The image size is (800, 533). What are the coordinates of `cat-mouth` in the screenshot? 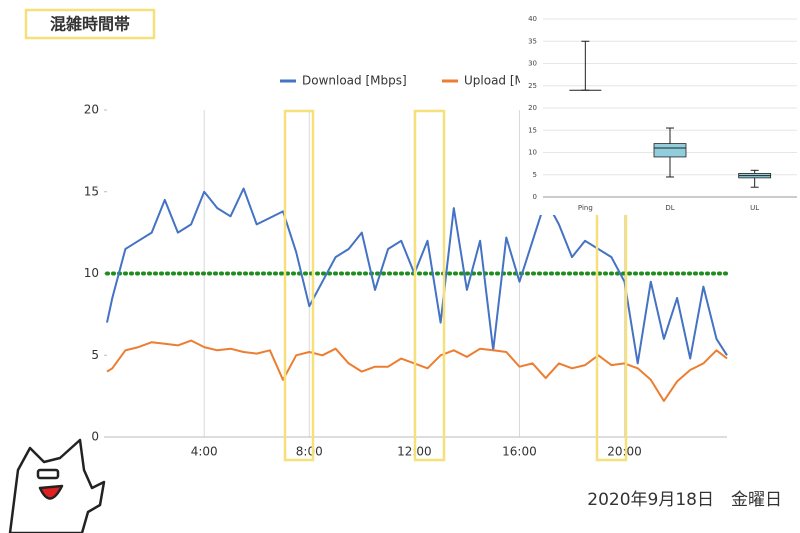 It's located at (51, 492).